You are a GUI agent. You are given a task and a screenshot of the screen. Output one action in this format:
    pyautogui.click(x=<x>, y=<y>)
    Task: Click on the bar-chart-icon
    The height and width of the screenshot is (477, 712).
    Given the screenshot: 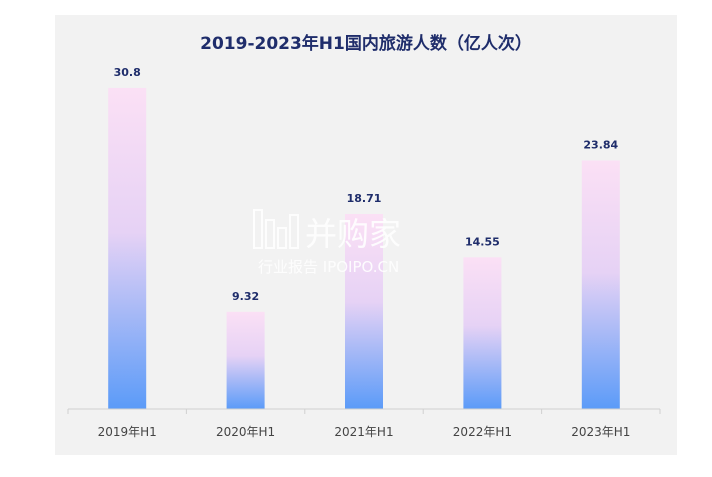 What is the action you would take?
    pyautogui.click(x=276, y=229)
    